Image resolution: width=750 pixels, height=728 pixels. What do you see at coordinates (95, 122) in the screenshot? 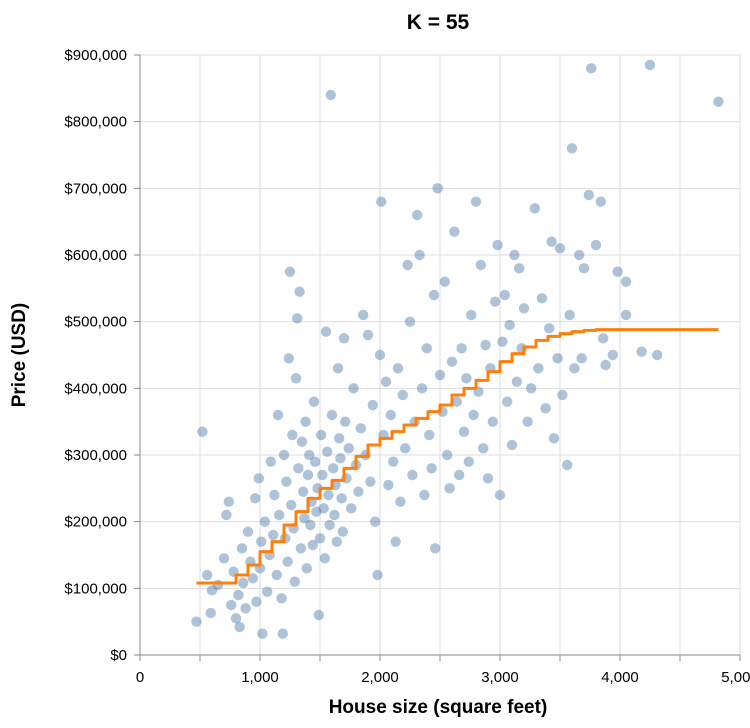
I see `y-tick-label: $800,000` at bounding box center [95, 122].